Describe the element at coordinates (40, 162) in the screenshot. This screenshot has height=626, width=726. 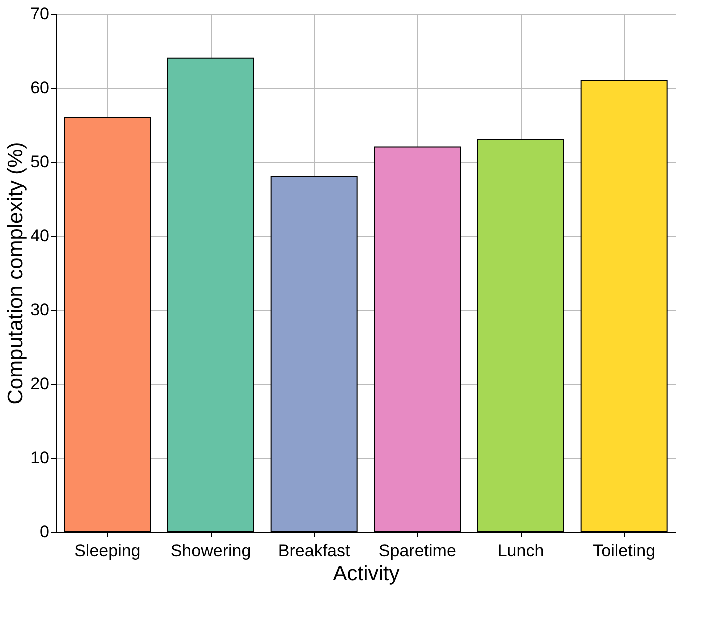
I see `y-tick-label: 50` at that location.